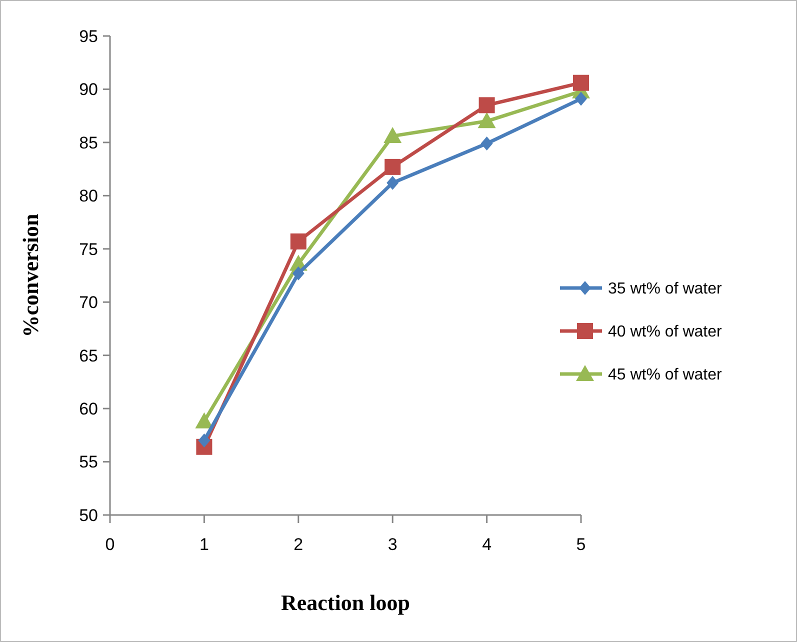 The image size is (797, 642). I want to click on y-tick-label: 95, so click(88, 36).